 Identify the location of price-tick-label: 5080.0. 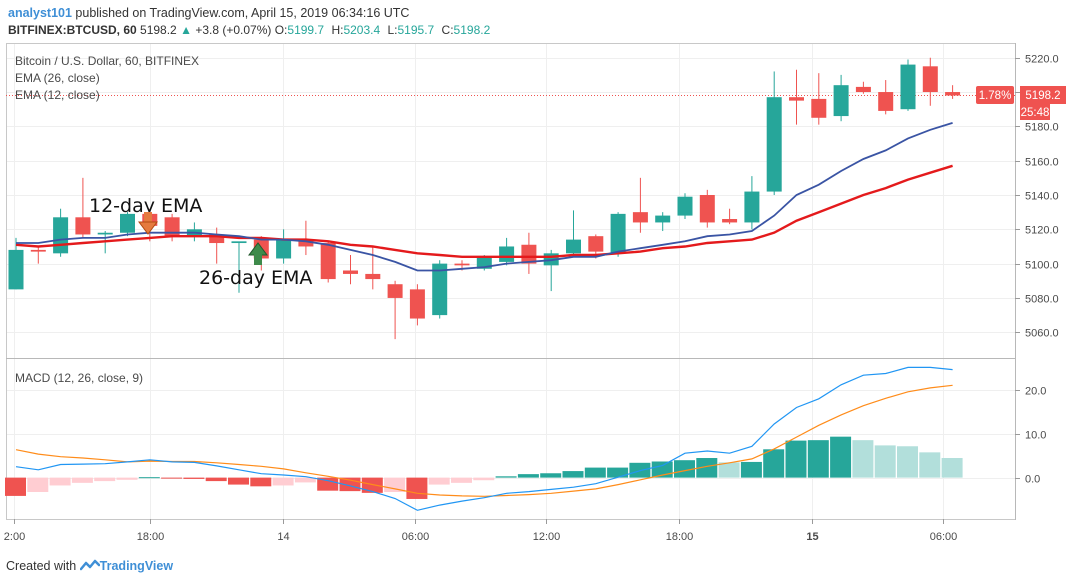
(1042, 300).